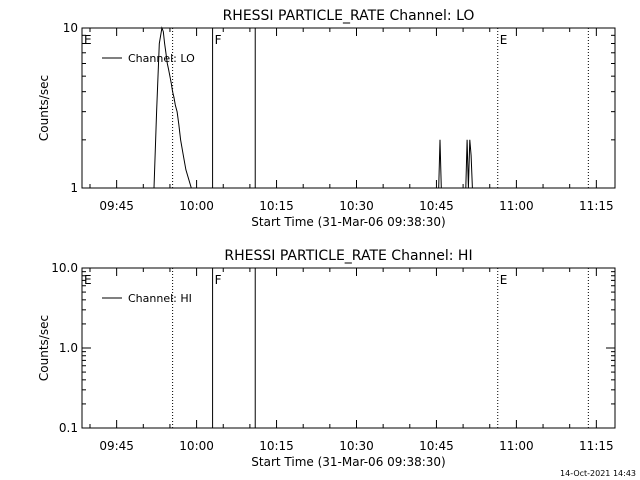 The height and width of the screenshot is (480, 640). Describe the element at coordinates (70, 28) in the screenshot. I see `y-tick-label: 10` at that location.